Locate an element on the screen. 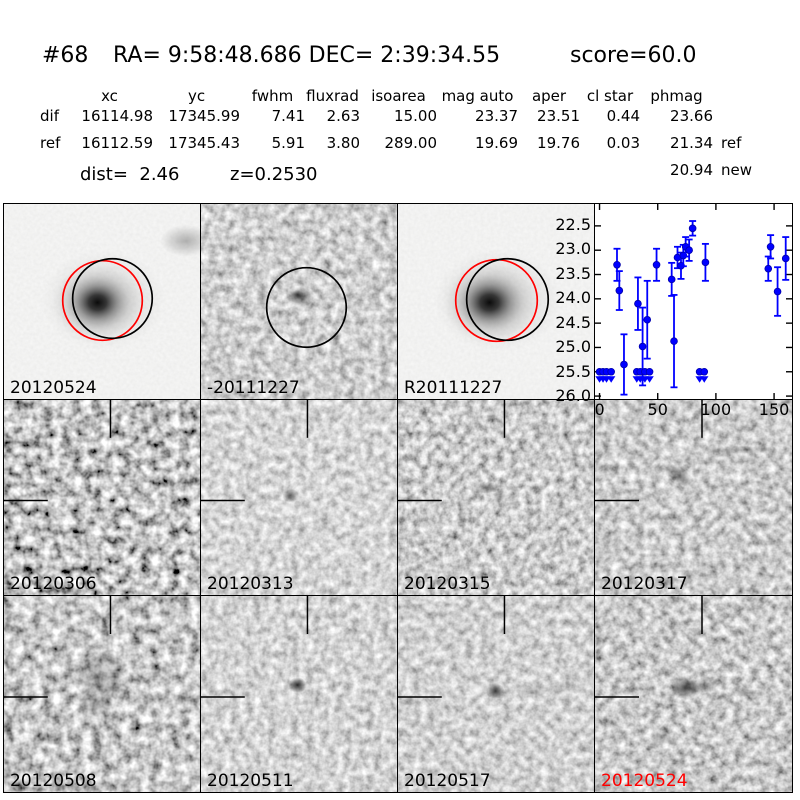 This screenshot has height=800, width=800. stamp-reference-image: R20111227 is located at coordinates (496, 302).